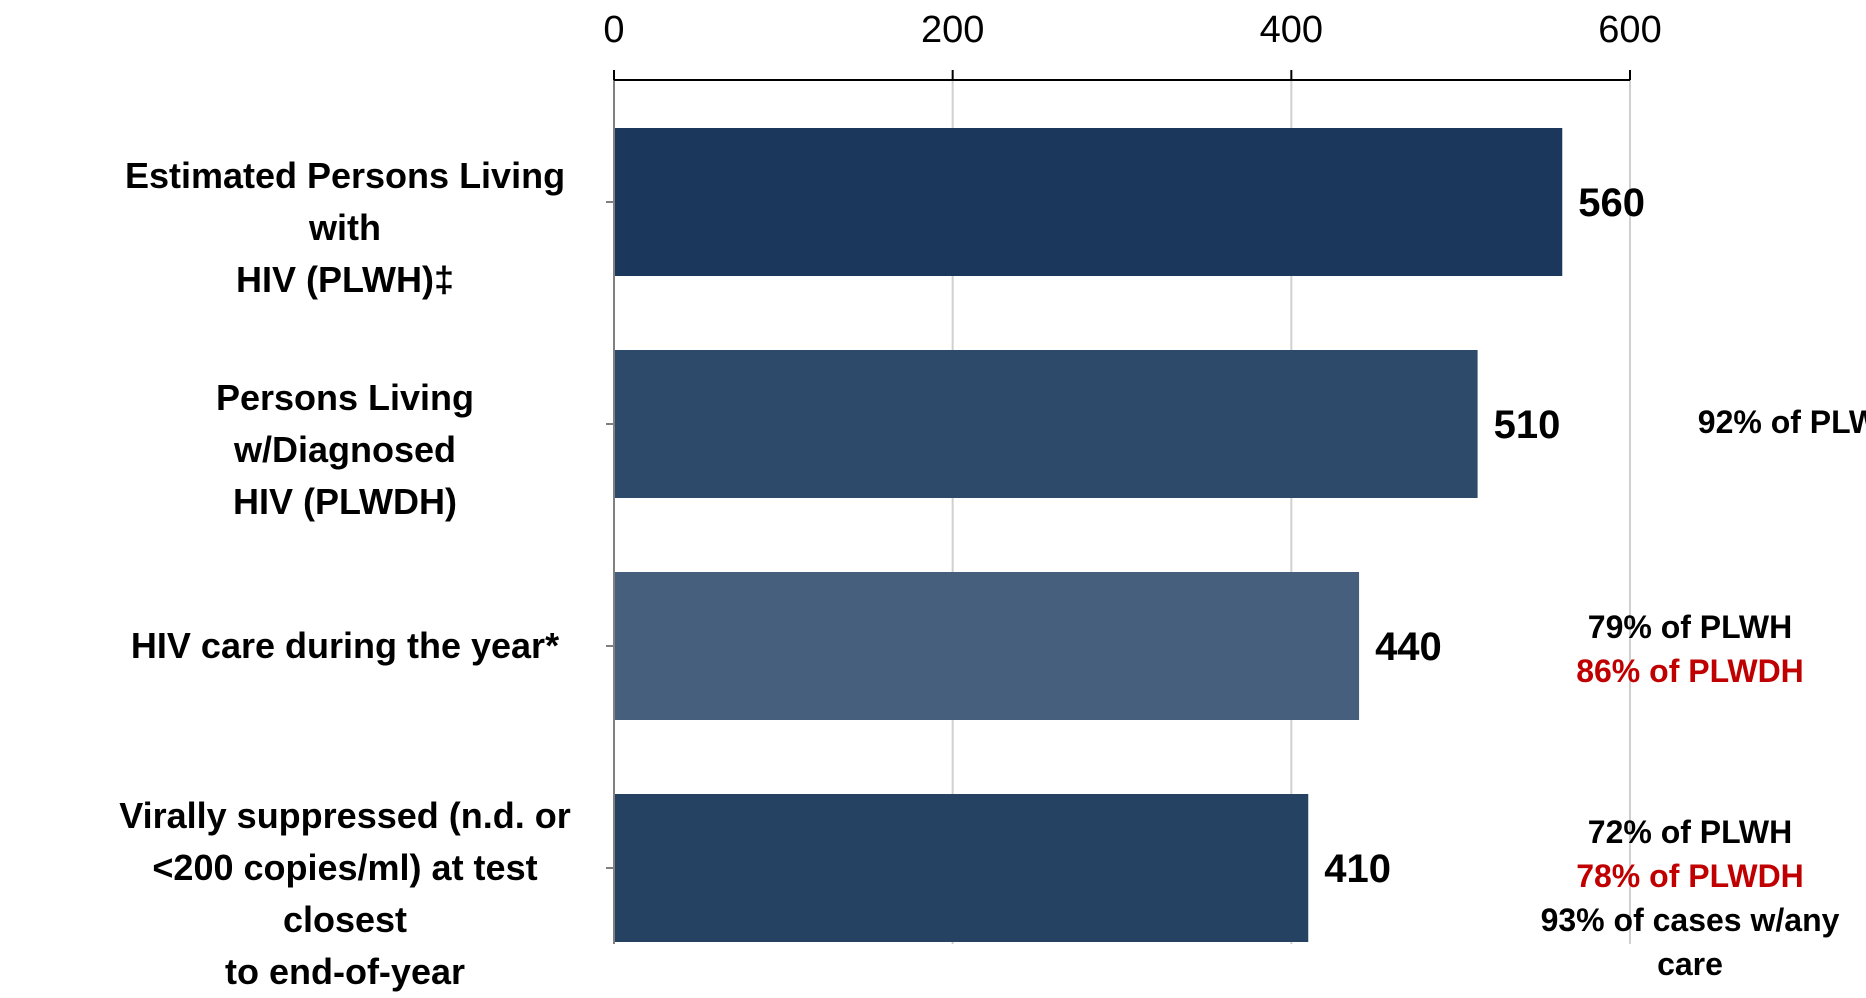 The image size is (1866, 998). I want to click on x-tick-label: 0, so click(613, 30).